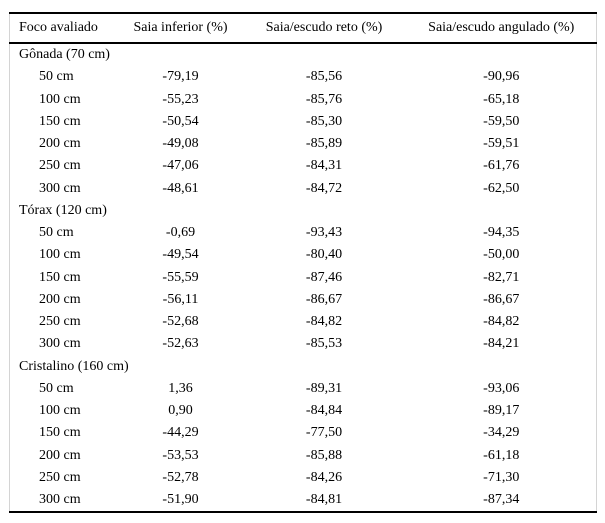  Describe the element at coordinates (303, 189) in the screenshot. I see `table-row: 300 cm -48,61 -84,72 -62,50` at that location.